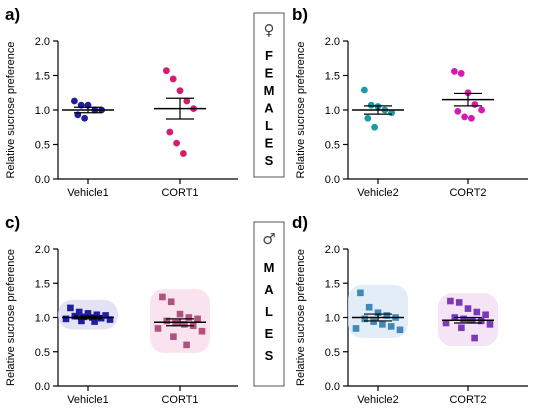  Describe the element at coordinates (12, 14) in the screenshot. I see `panel-label: a)` at that location.